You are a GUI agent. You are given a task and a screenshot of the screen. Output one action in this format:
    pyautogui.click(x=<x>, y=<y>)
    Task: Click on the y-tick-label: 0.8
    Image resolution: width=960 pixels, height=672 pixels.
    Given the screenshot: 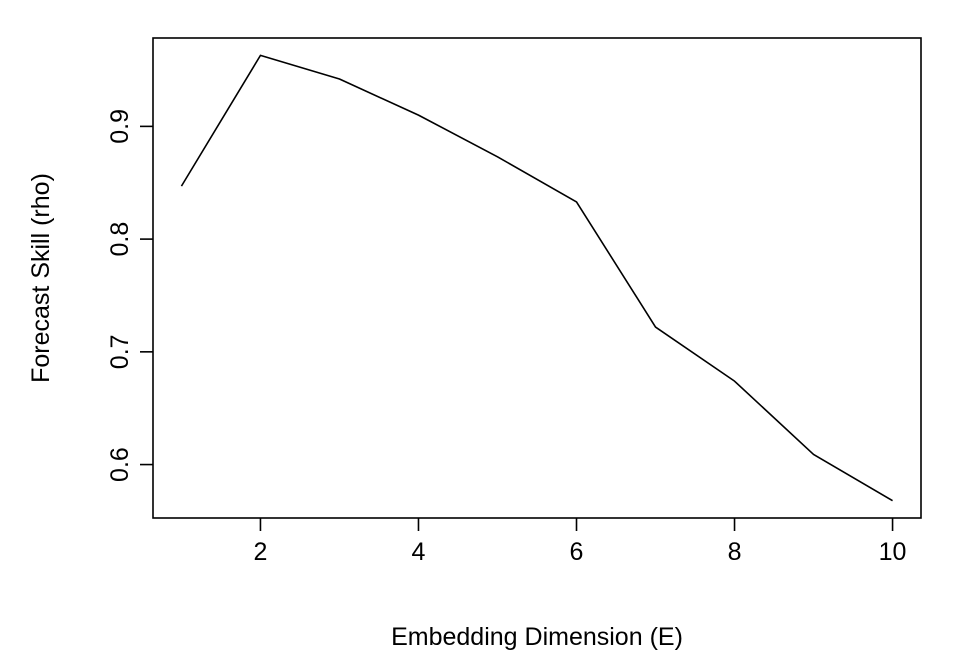 What is the action you would take?
    pyautogui.click(x=120, y=239)
    